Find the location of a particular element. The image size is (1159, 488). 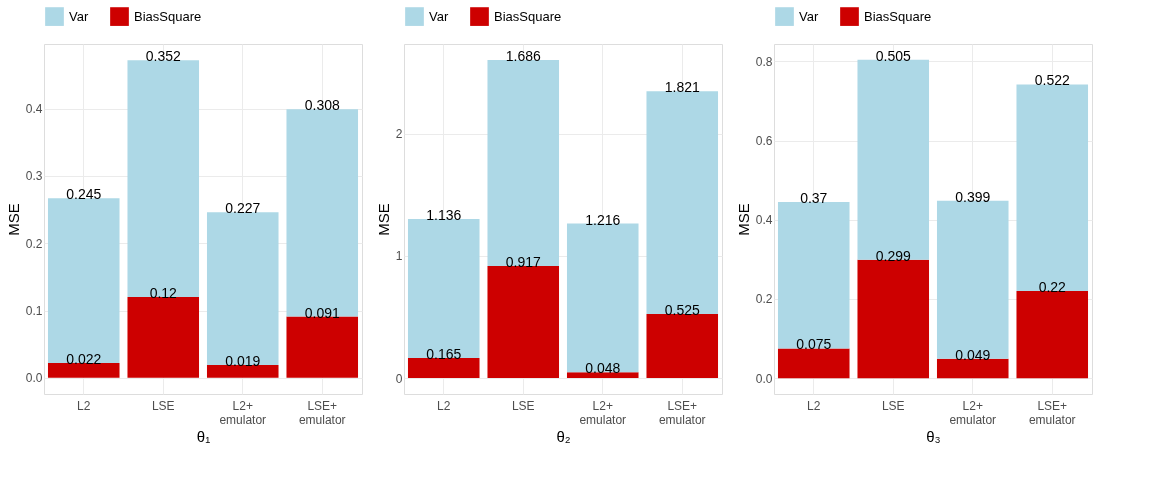

data-label: 0.165 is located at coordinates (444, 353).